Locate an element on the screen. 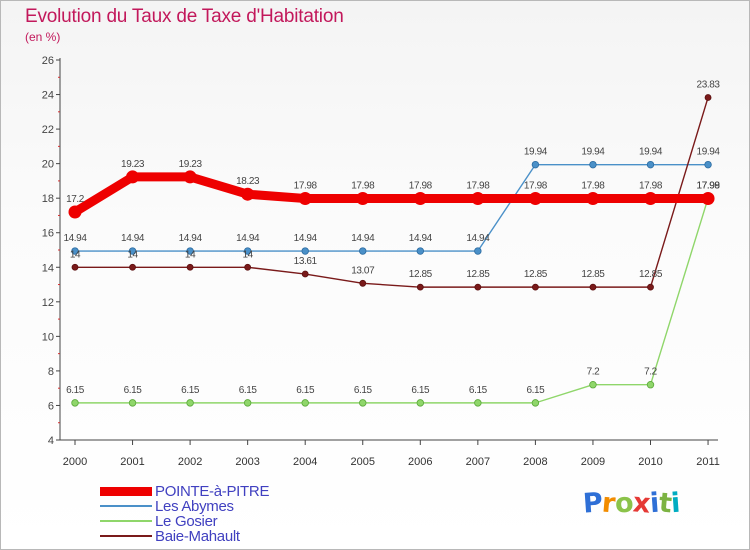 This screenshot has width=750, height=550. legend-swatch-pointe-a-pitre is located at coordinates (126, 491).